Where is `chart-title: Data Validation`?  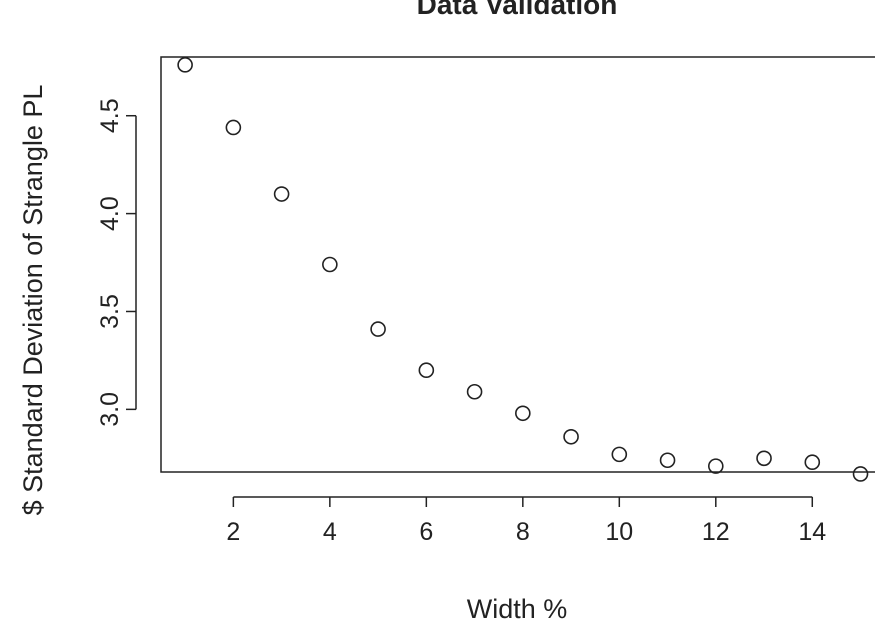
chart-title: Data Validation is located at coordinates (517, 10).